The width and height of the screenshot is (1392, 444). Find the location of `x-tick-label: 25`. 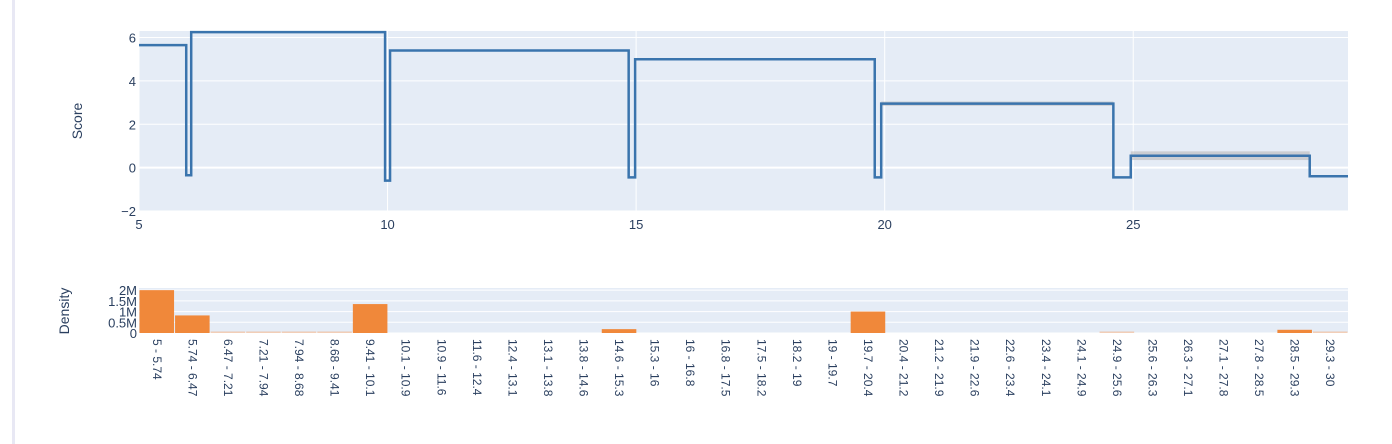

x-tick-label: 25 is located at coordinates (1133, 224).